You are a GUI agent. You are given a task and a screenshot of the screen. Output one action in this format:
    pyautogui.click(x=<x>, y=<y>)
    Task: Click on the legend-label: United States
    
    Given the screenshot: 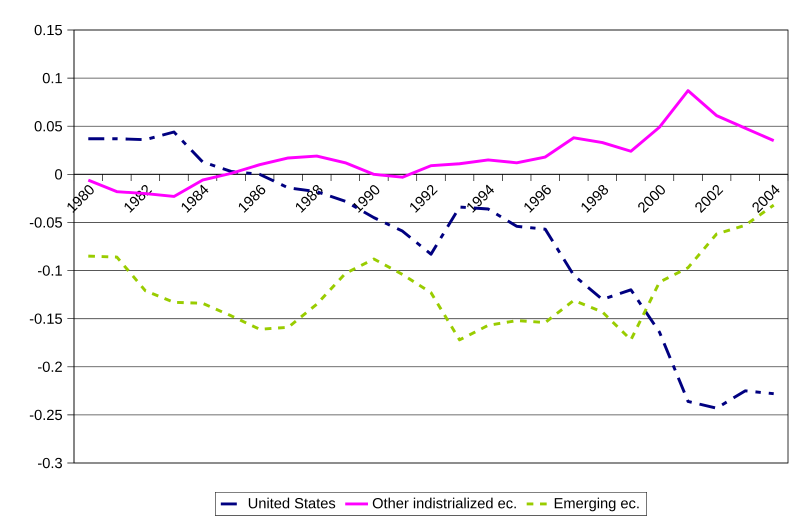 What is the action you would take?
    pyautogui.click(x=292, y=503)
    